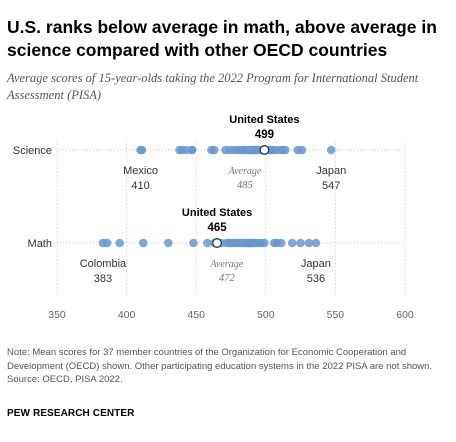 This screenshot has height=442, width=456. I want to click on brand-logo-text: PEW RESEARCH CENTER, so click(71, 413).